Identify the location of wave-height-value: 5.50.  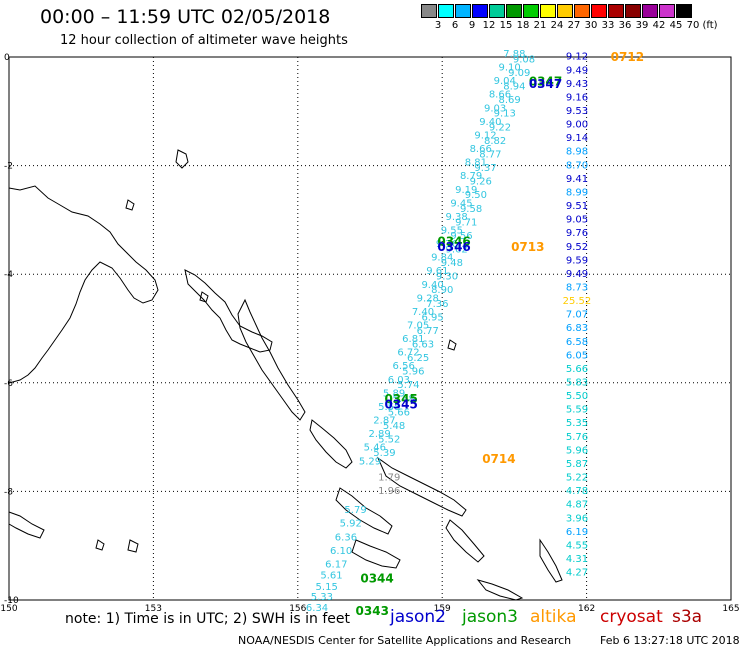
(577, 396).